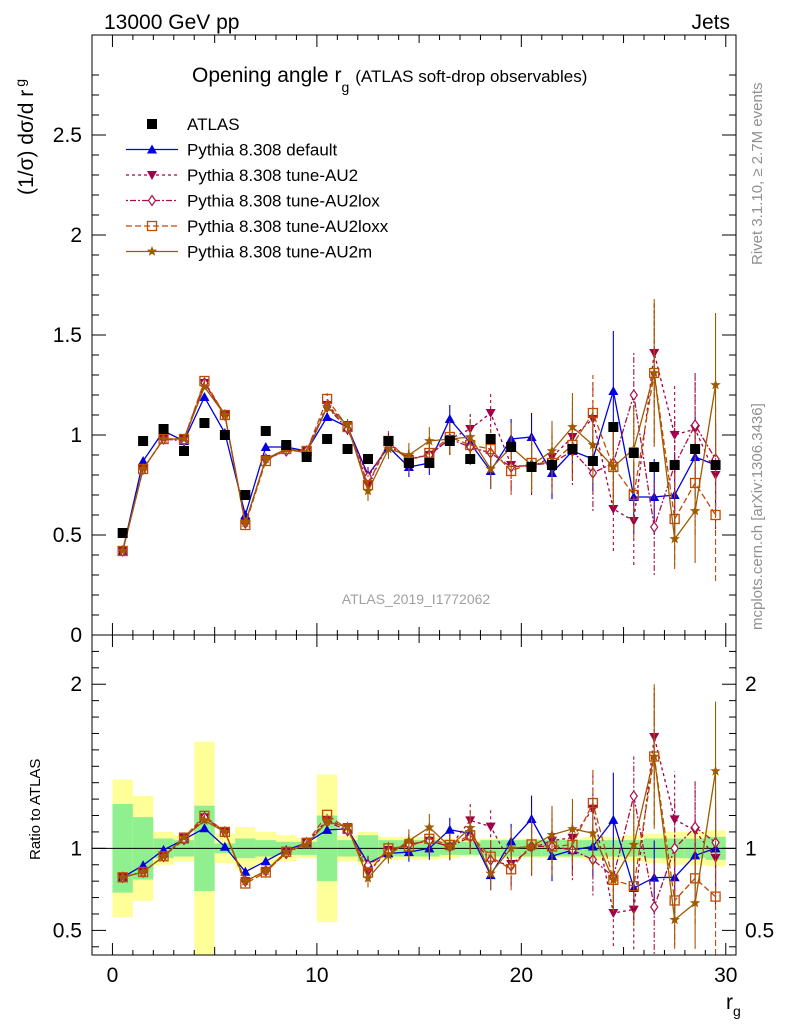  What do you see at coordinates (345, 87) in the screenshot?
I see `title-subscript: g` at bounding box center [345, 87].